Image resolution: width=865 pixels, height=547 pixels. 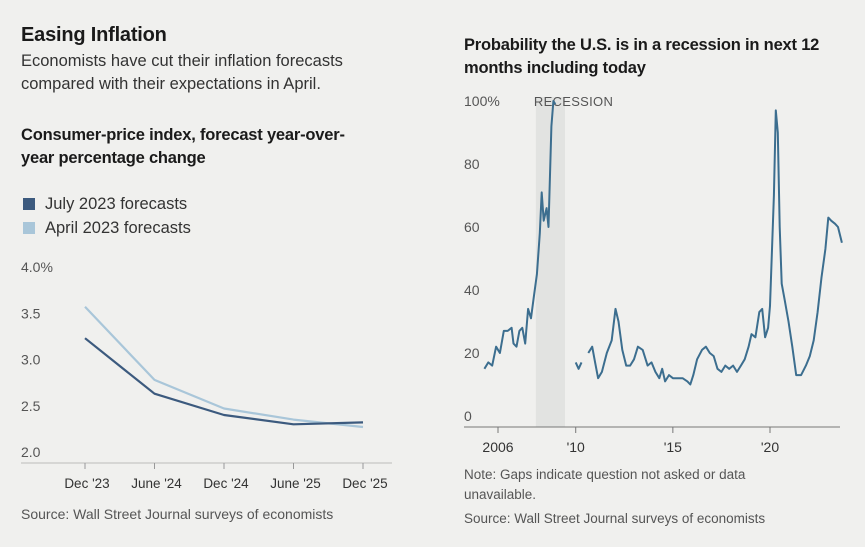 What do you see at coordinates (31, 406) in the screenshot?
I see `cpi-y-tick-label: 2.5` at bounding box center [31, 406].